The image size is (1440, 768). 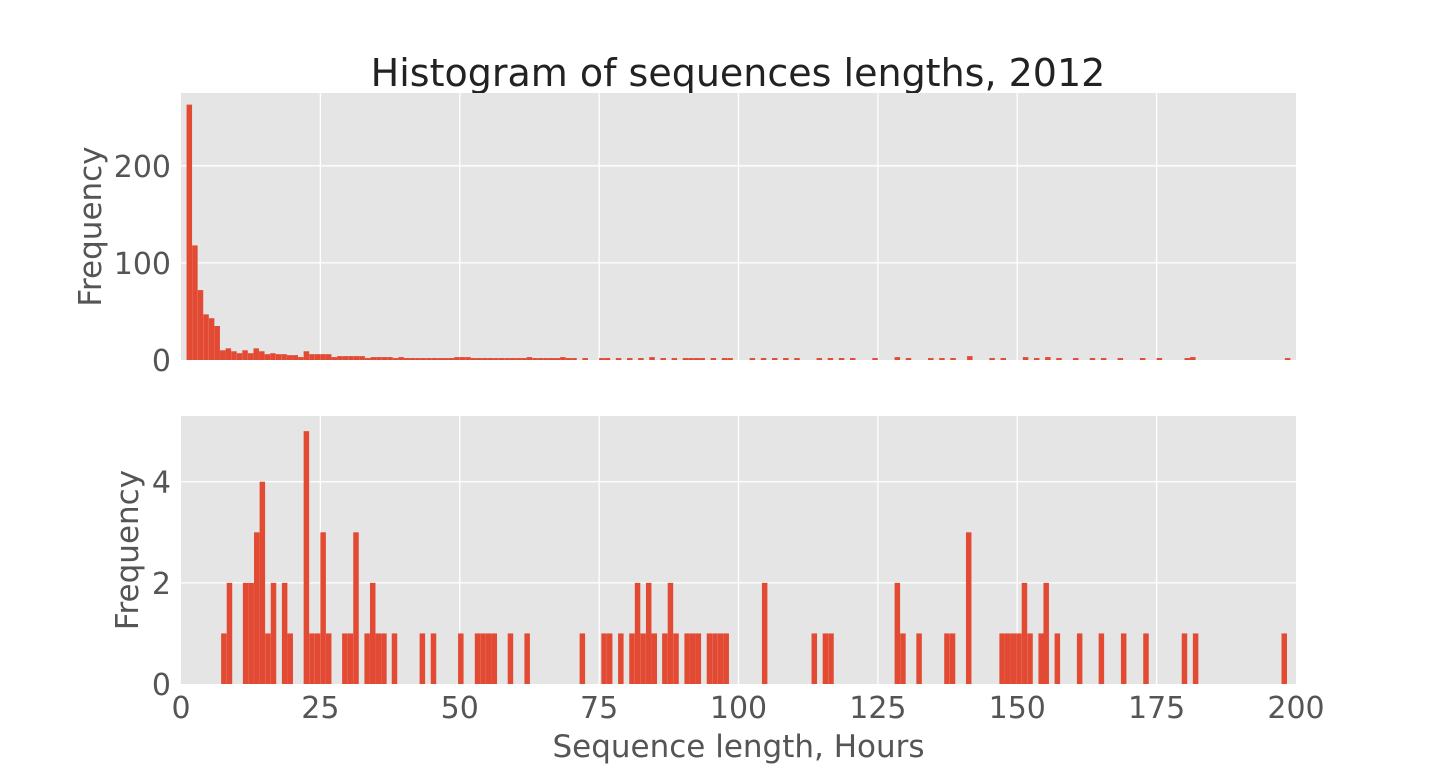 I want to click on x-tick-labels: 0 25 50 75 100 125 150 175 200, so click(x=747, y=708).